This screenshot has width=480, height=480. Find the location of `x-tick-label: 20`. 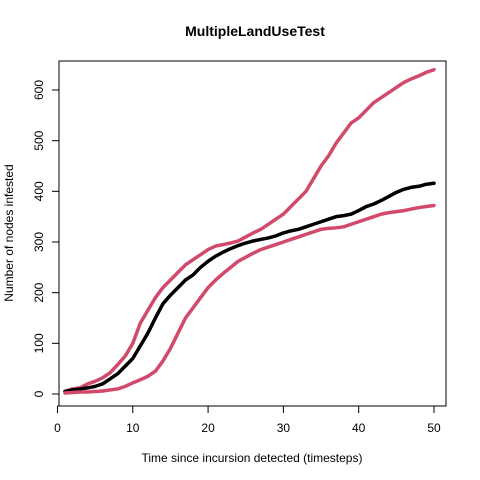

x-tick-label: 20 is located at coordinates (208, 428).